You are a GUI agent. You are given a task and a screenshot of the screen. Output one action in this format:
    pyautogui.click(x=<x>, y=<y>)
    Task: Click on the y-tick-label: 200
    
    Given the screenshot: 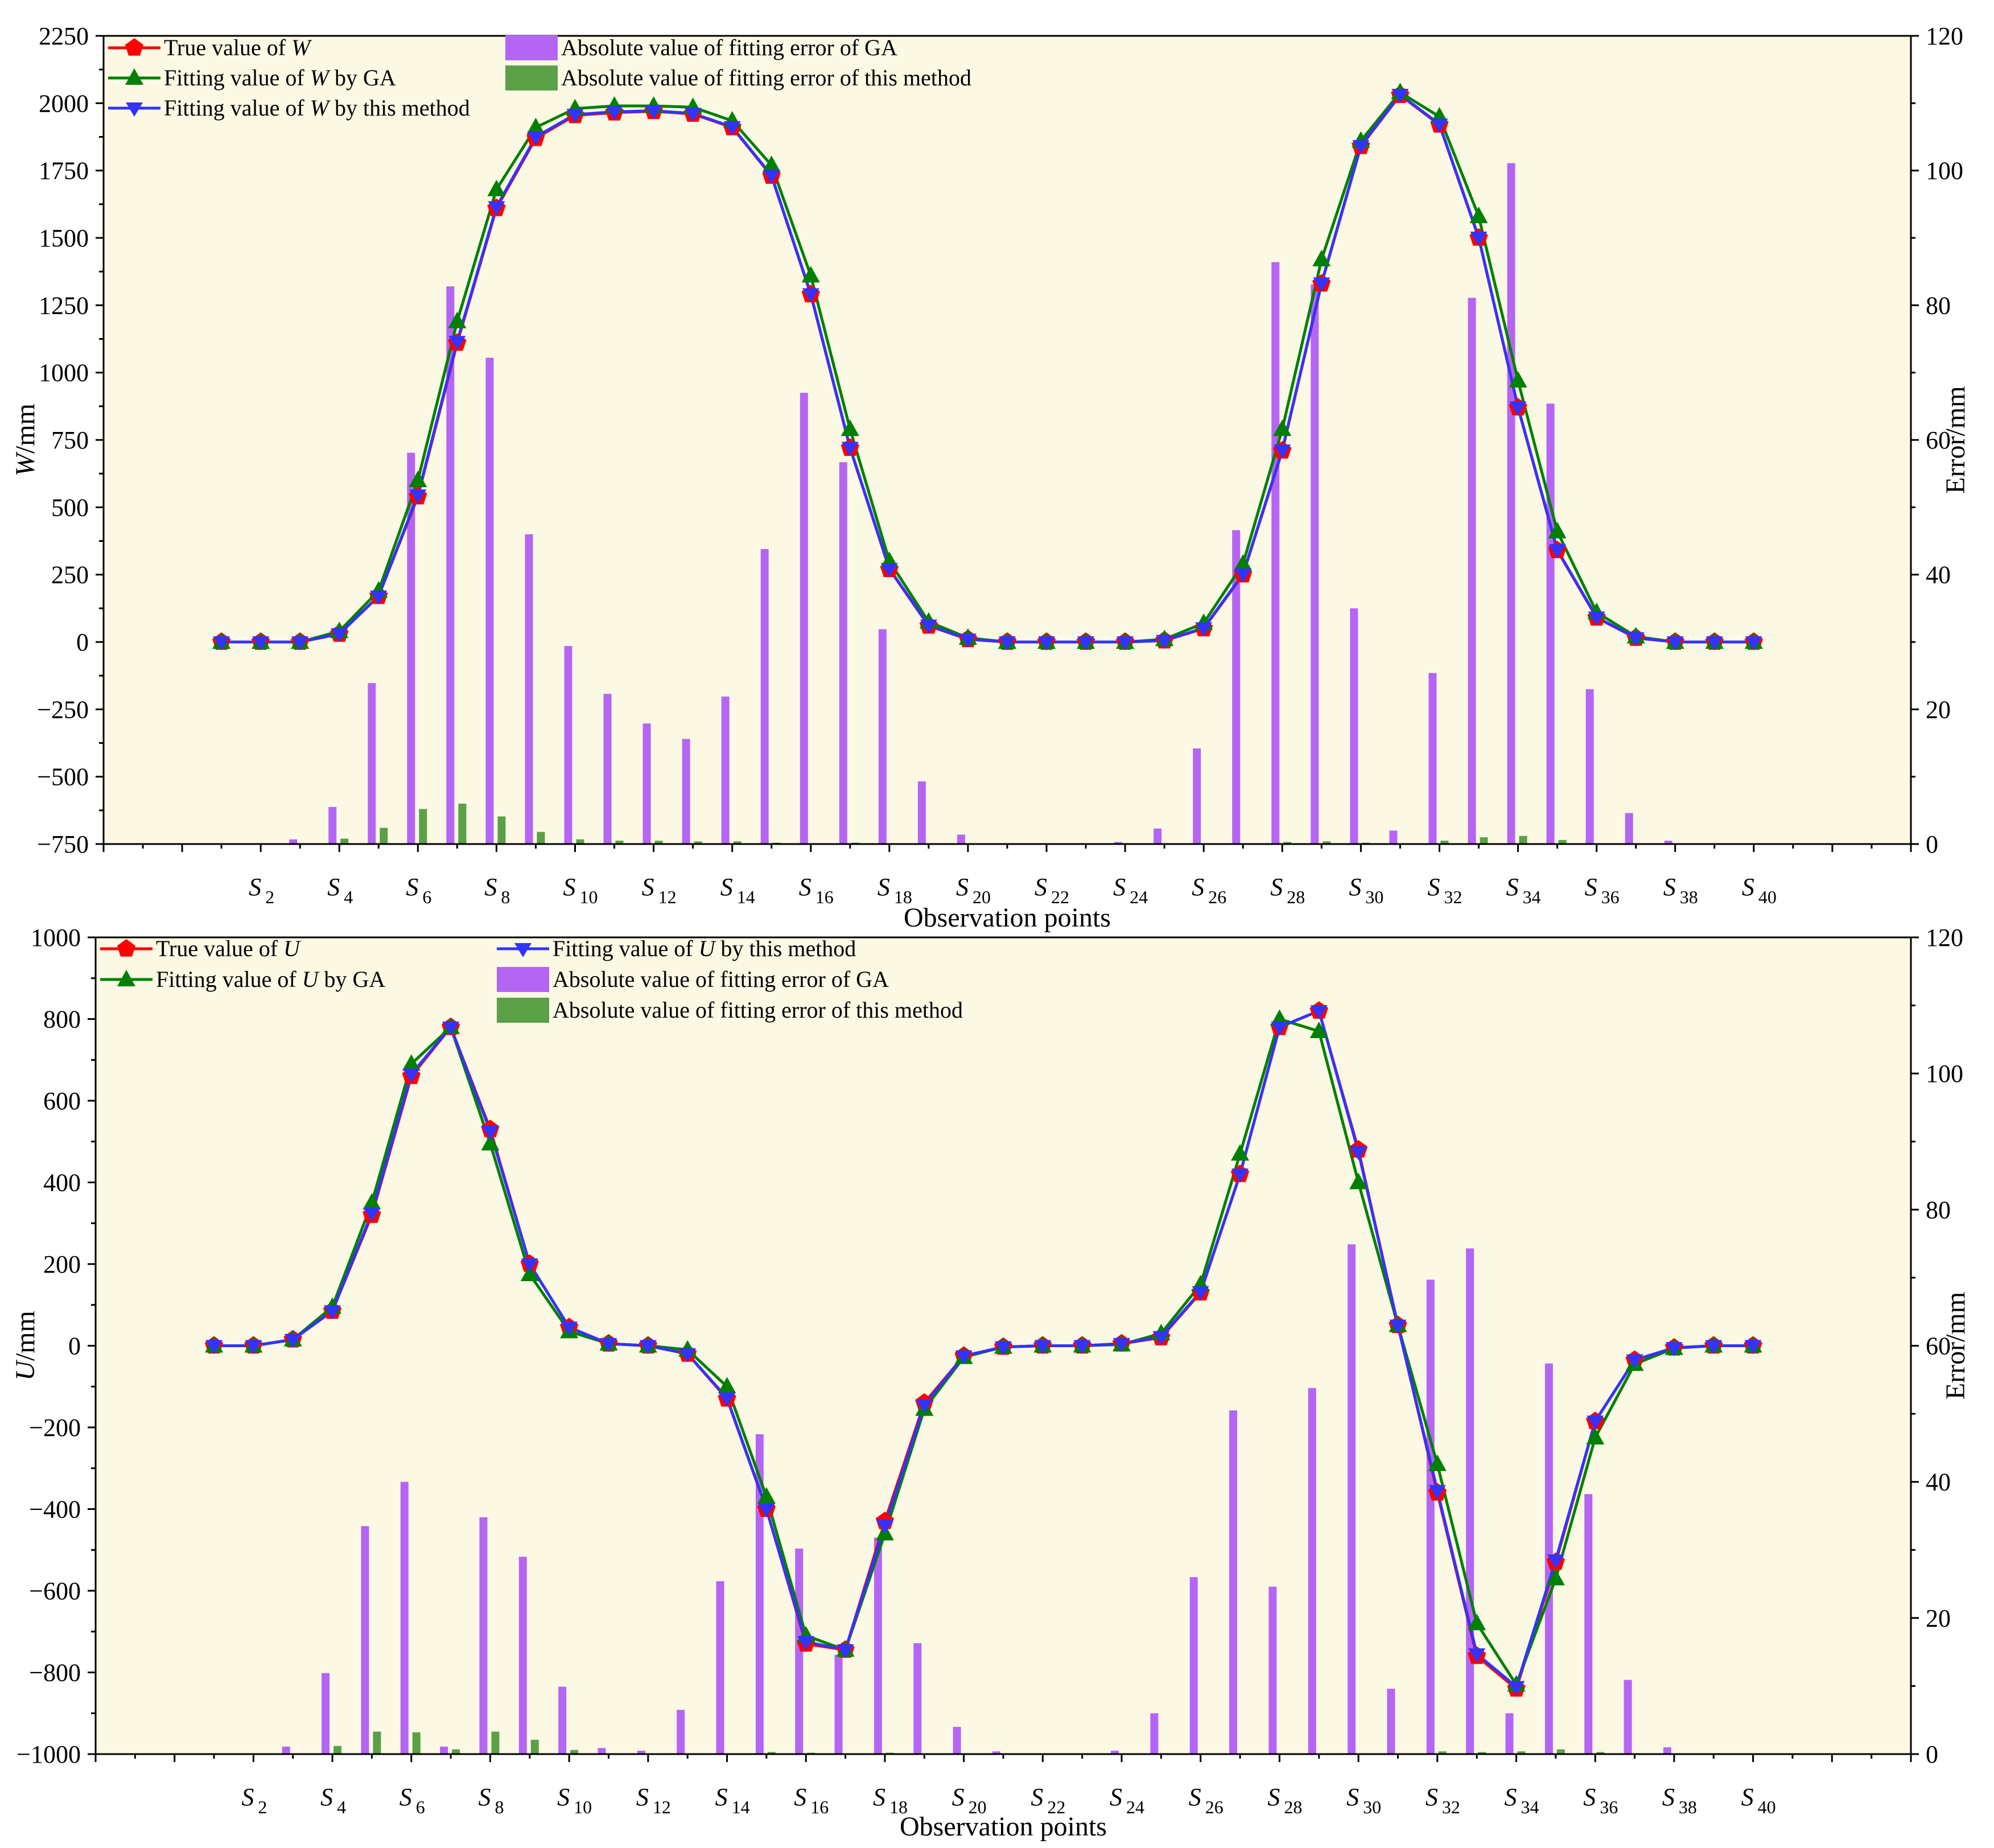 What is the action you would take?
    pyautogui.click(x=62, y=1264)
    